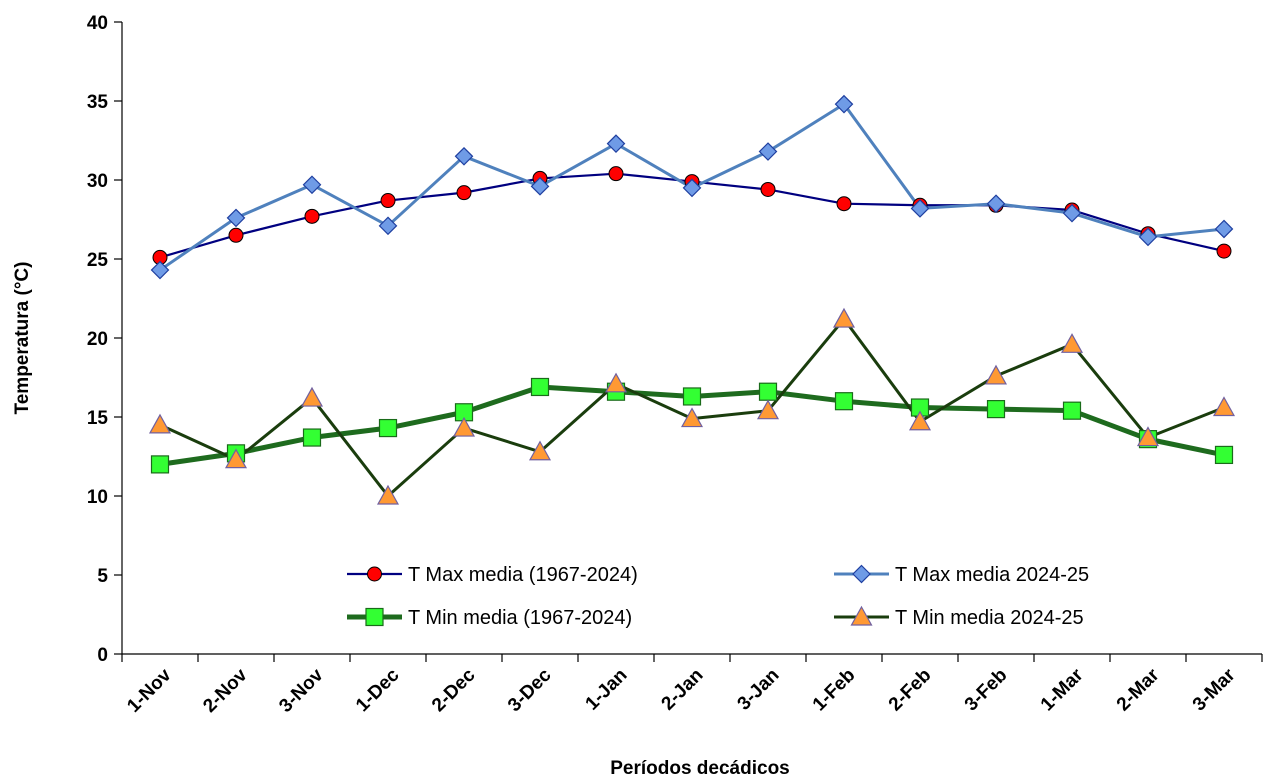  What do you see at coordinates (683, 690) in the screenshot?
I see `x-tick-label: 2-Jan` at bounding box center [683, 690].